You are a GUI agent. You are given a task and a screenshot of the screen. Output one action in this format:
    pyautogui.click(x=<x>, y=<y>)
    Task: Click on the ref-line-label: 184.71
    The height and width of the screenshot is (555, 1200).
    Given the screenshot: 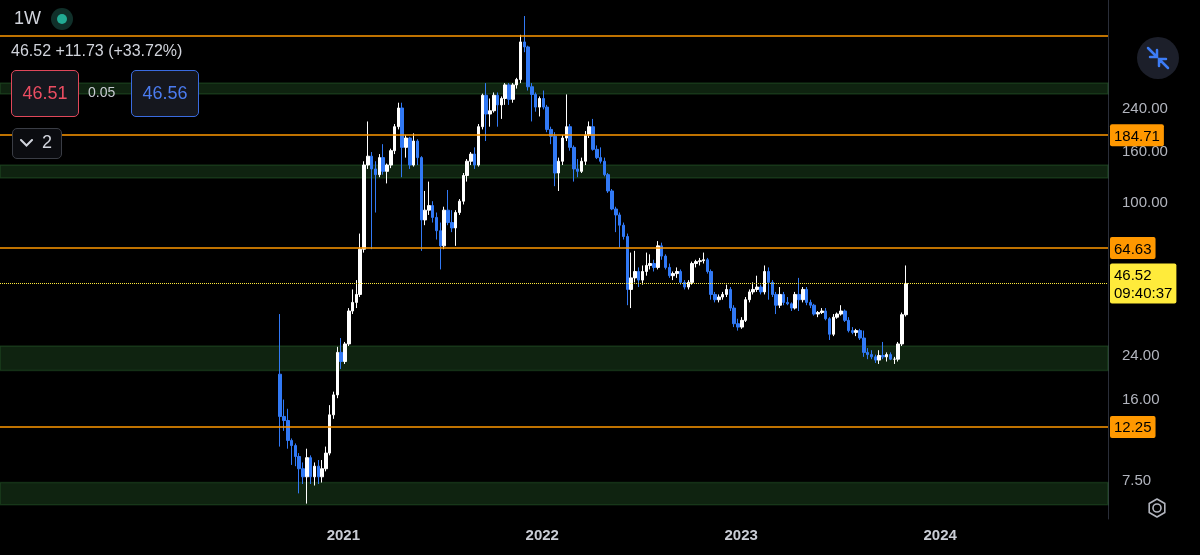 What is the action you would take?
    pyautogui.click(x=1137, y=135)
    